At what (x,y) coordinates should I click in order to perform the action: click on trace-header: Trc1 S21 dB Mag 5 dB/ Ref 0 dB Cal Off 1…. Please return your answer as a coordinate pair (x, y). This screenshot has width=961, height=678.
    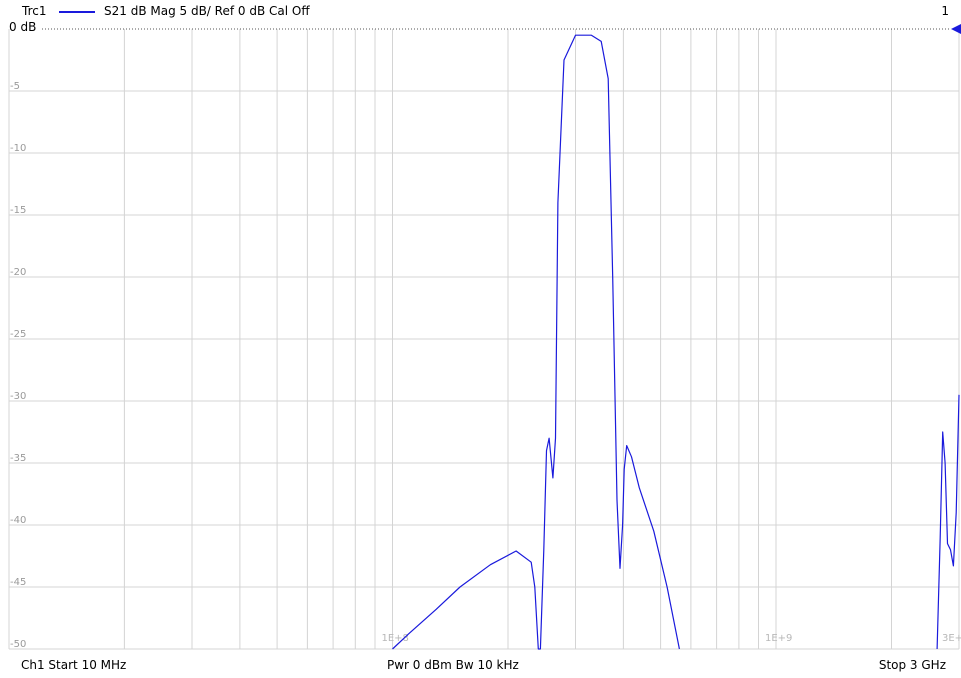
    Looking at the image, I should click on (480, 17).